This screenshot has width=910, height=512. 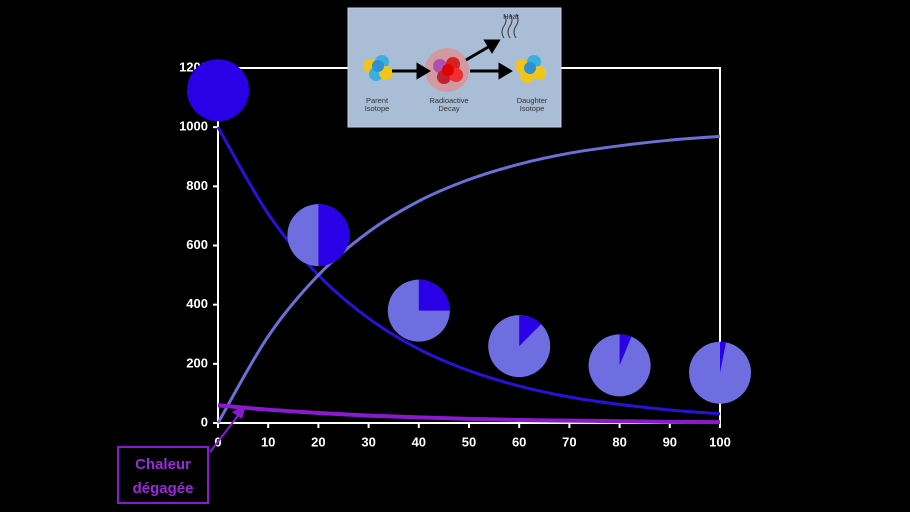 What do you see at coordinates (378, 68) in the screenshot?
I see `parent-atom` at bounding box center [378, 68].